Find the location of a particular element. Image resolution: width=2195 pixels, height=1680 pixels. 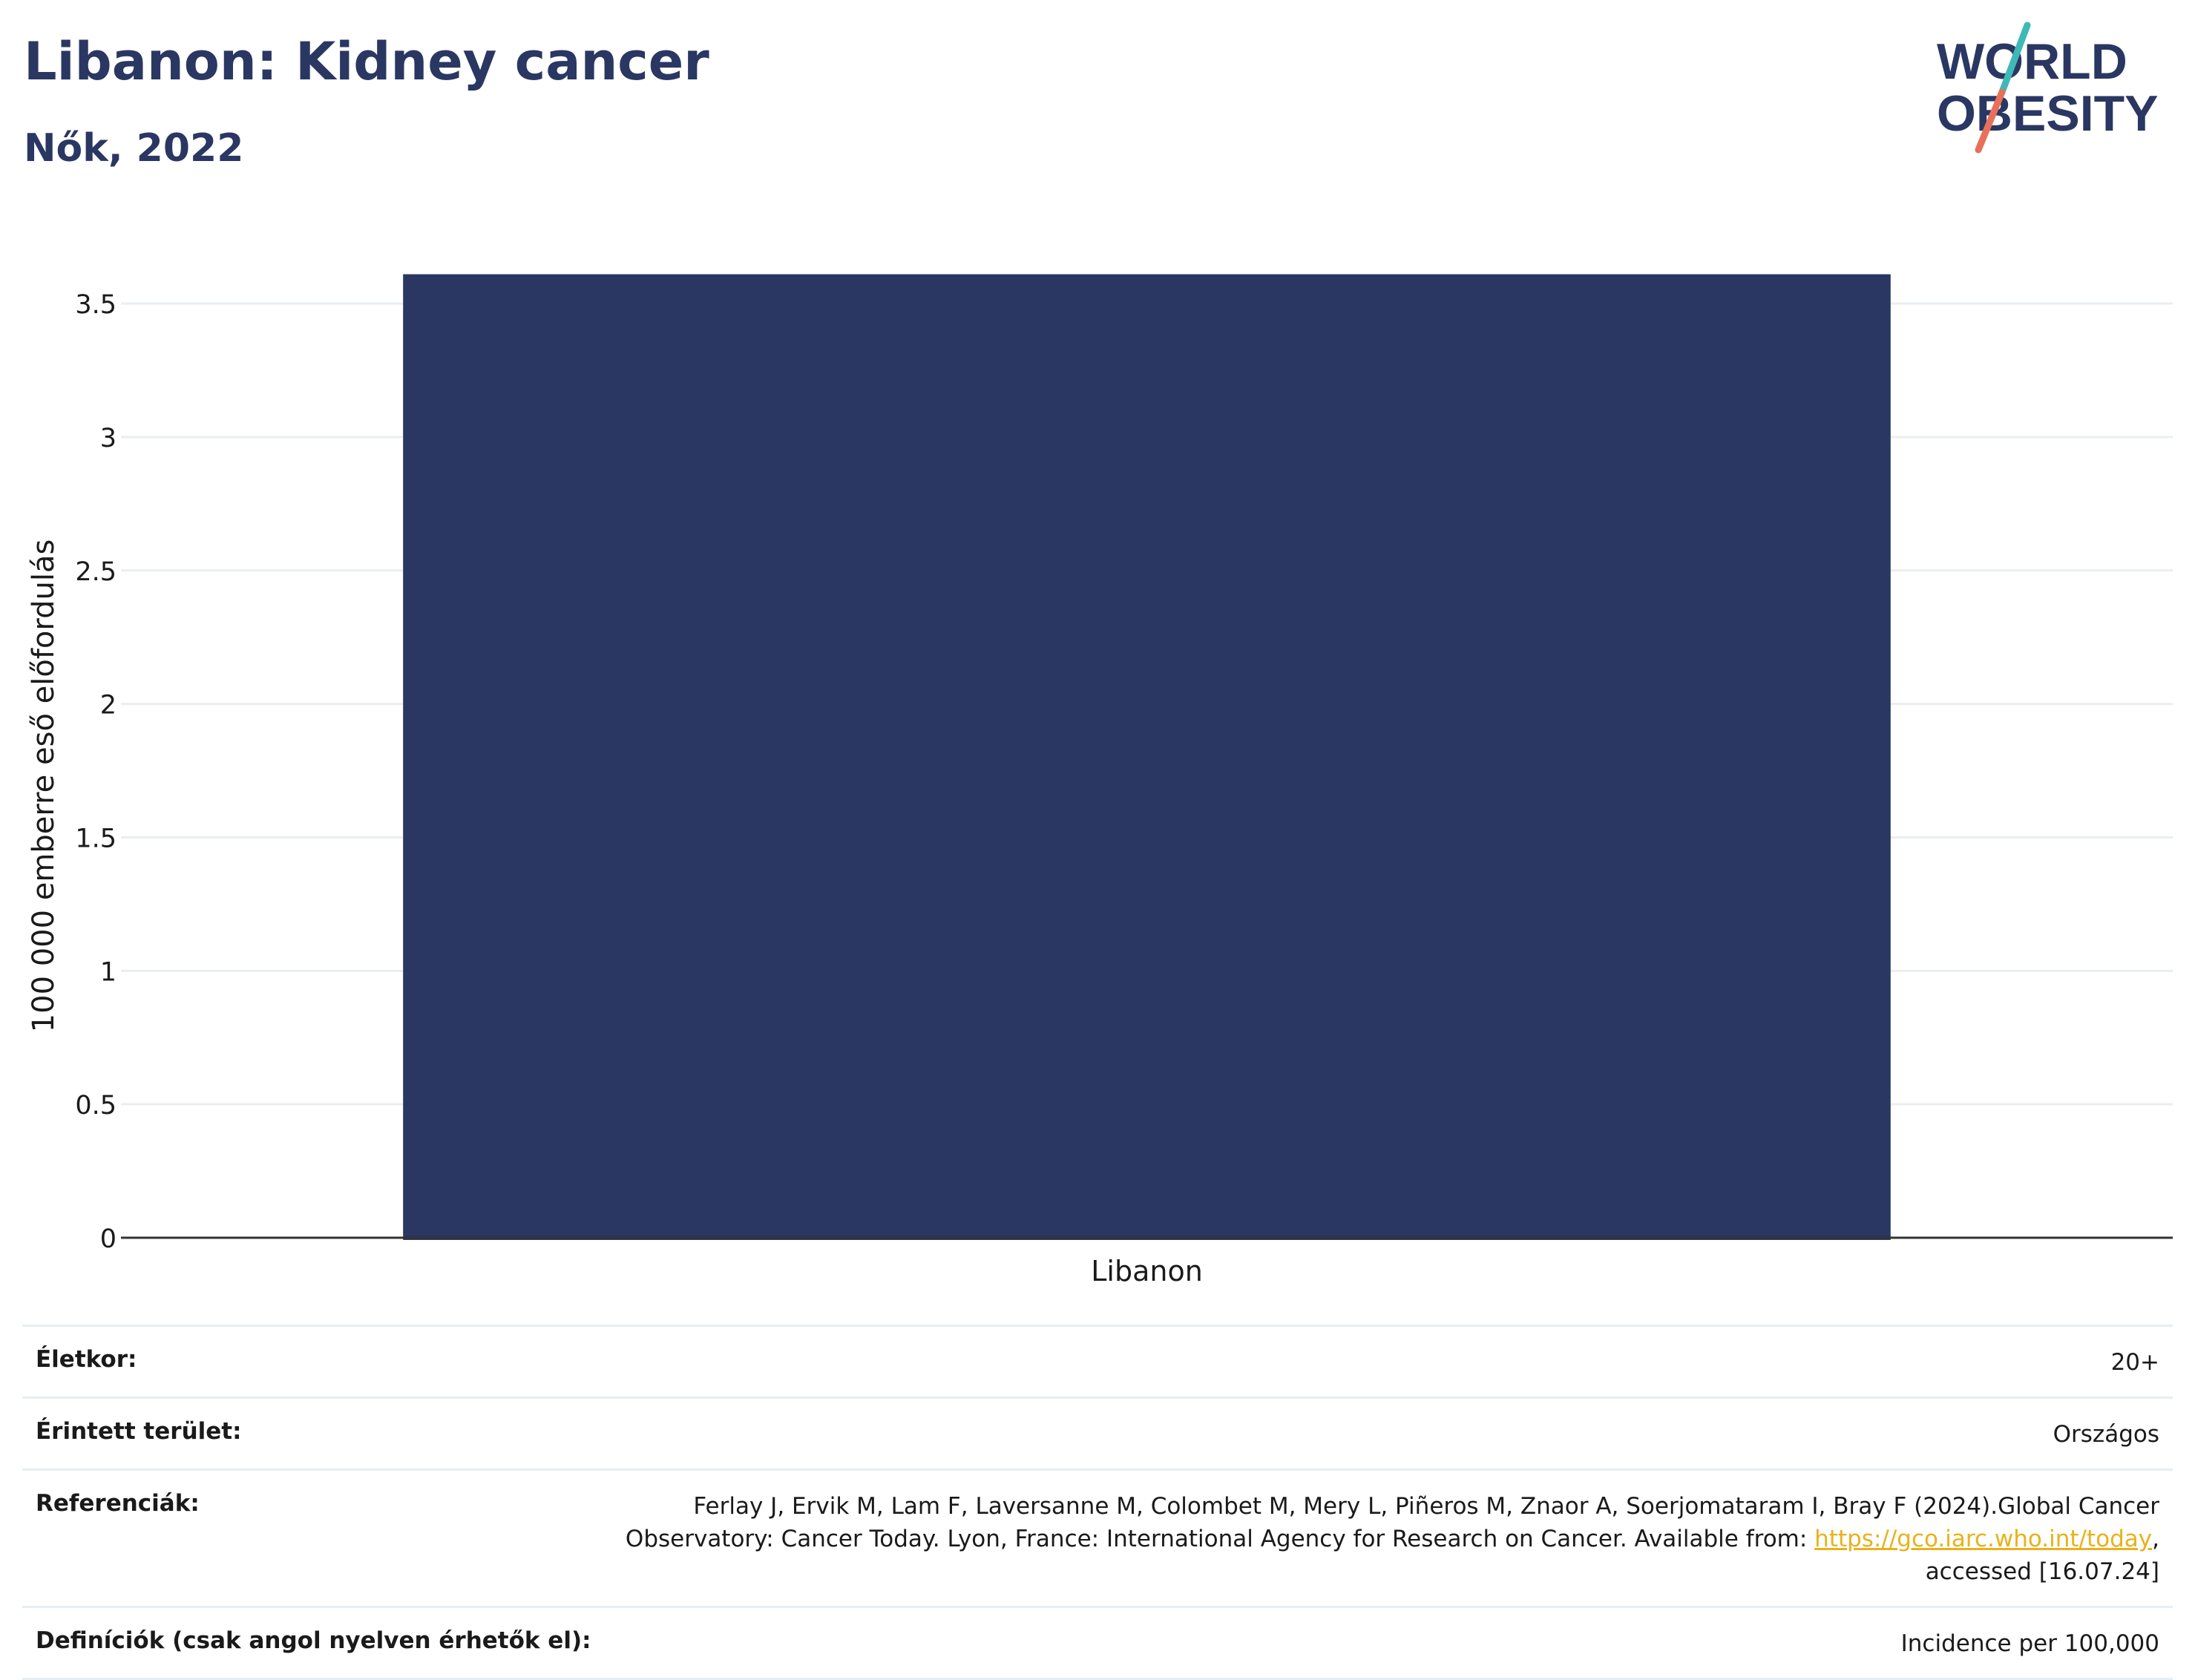

y-tick-label: 1 is located at coordinates (109, 972).